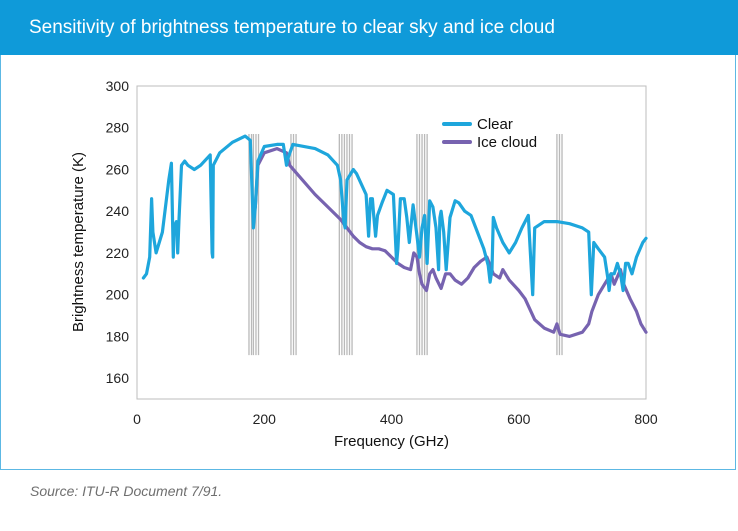  I want to click on y-tick-200: 200, so click(118, 295).